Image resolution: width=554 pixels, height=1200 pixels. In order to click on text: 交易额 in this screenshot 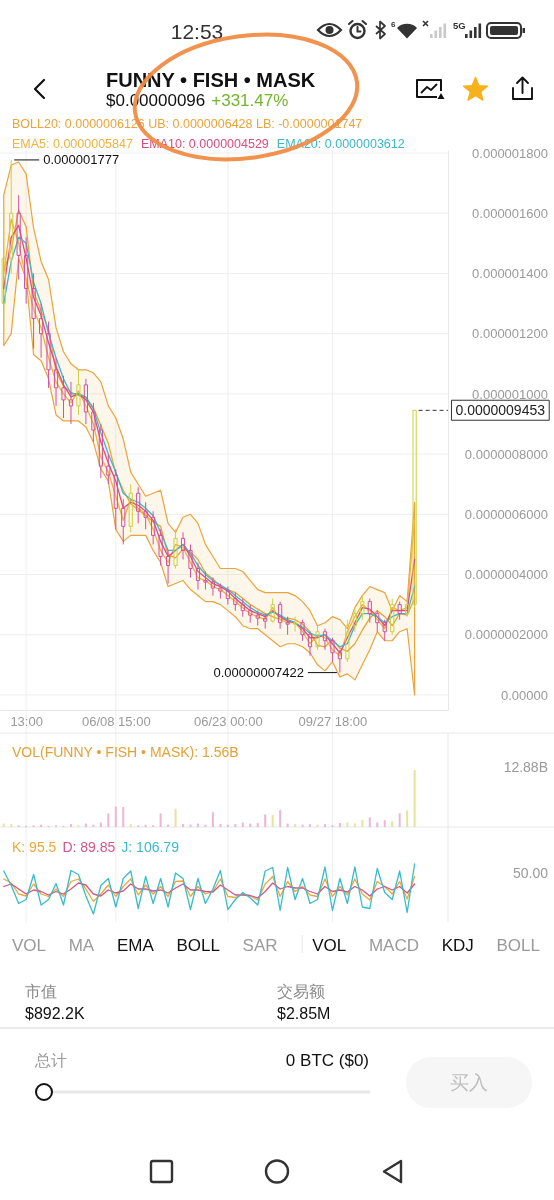, I will do `click(301, 991)`.